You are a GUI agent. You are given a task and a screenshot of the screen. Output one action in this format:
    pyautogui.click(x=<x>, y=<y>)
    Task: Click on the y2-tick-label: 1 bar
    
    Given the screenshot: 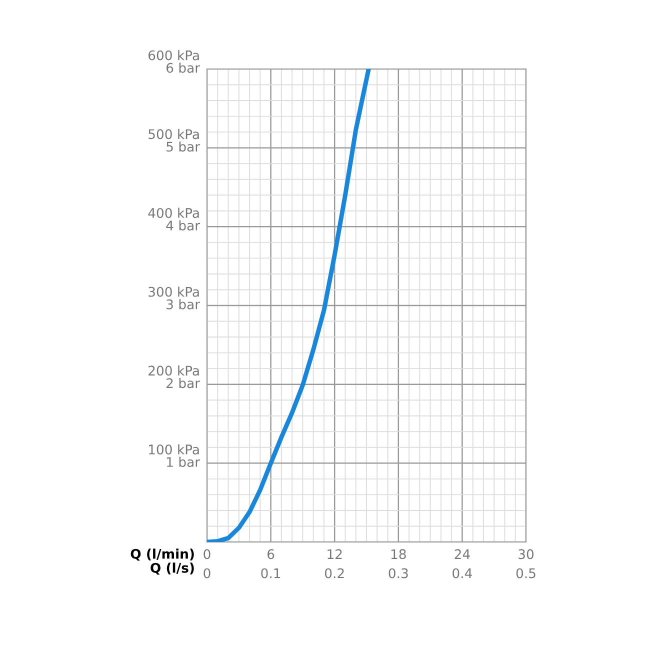 What is the action you would take?
    pyautogui.click(x=183, y=461)
    